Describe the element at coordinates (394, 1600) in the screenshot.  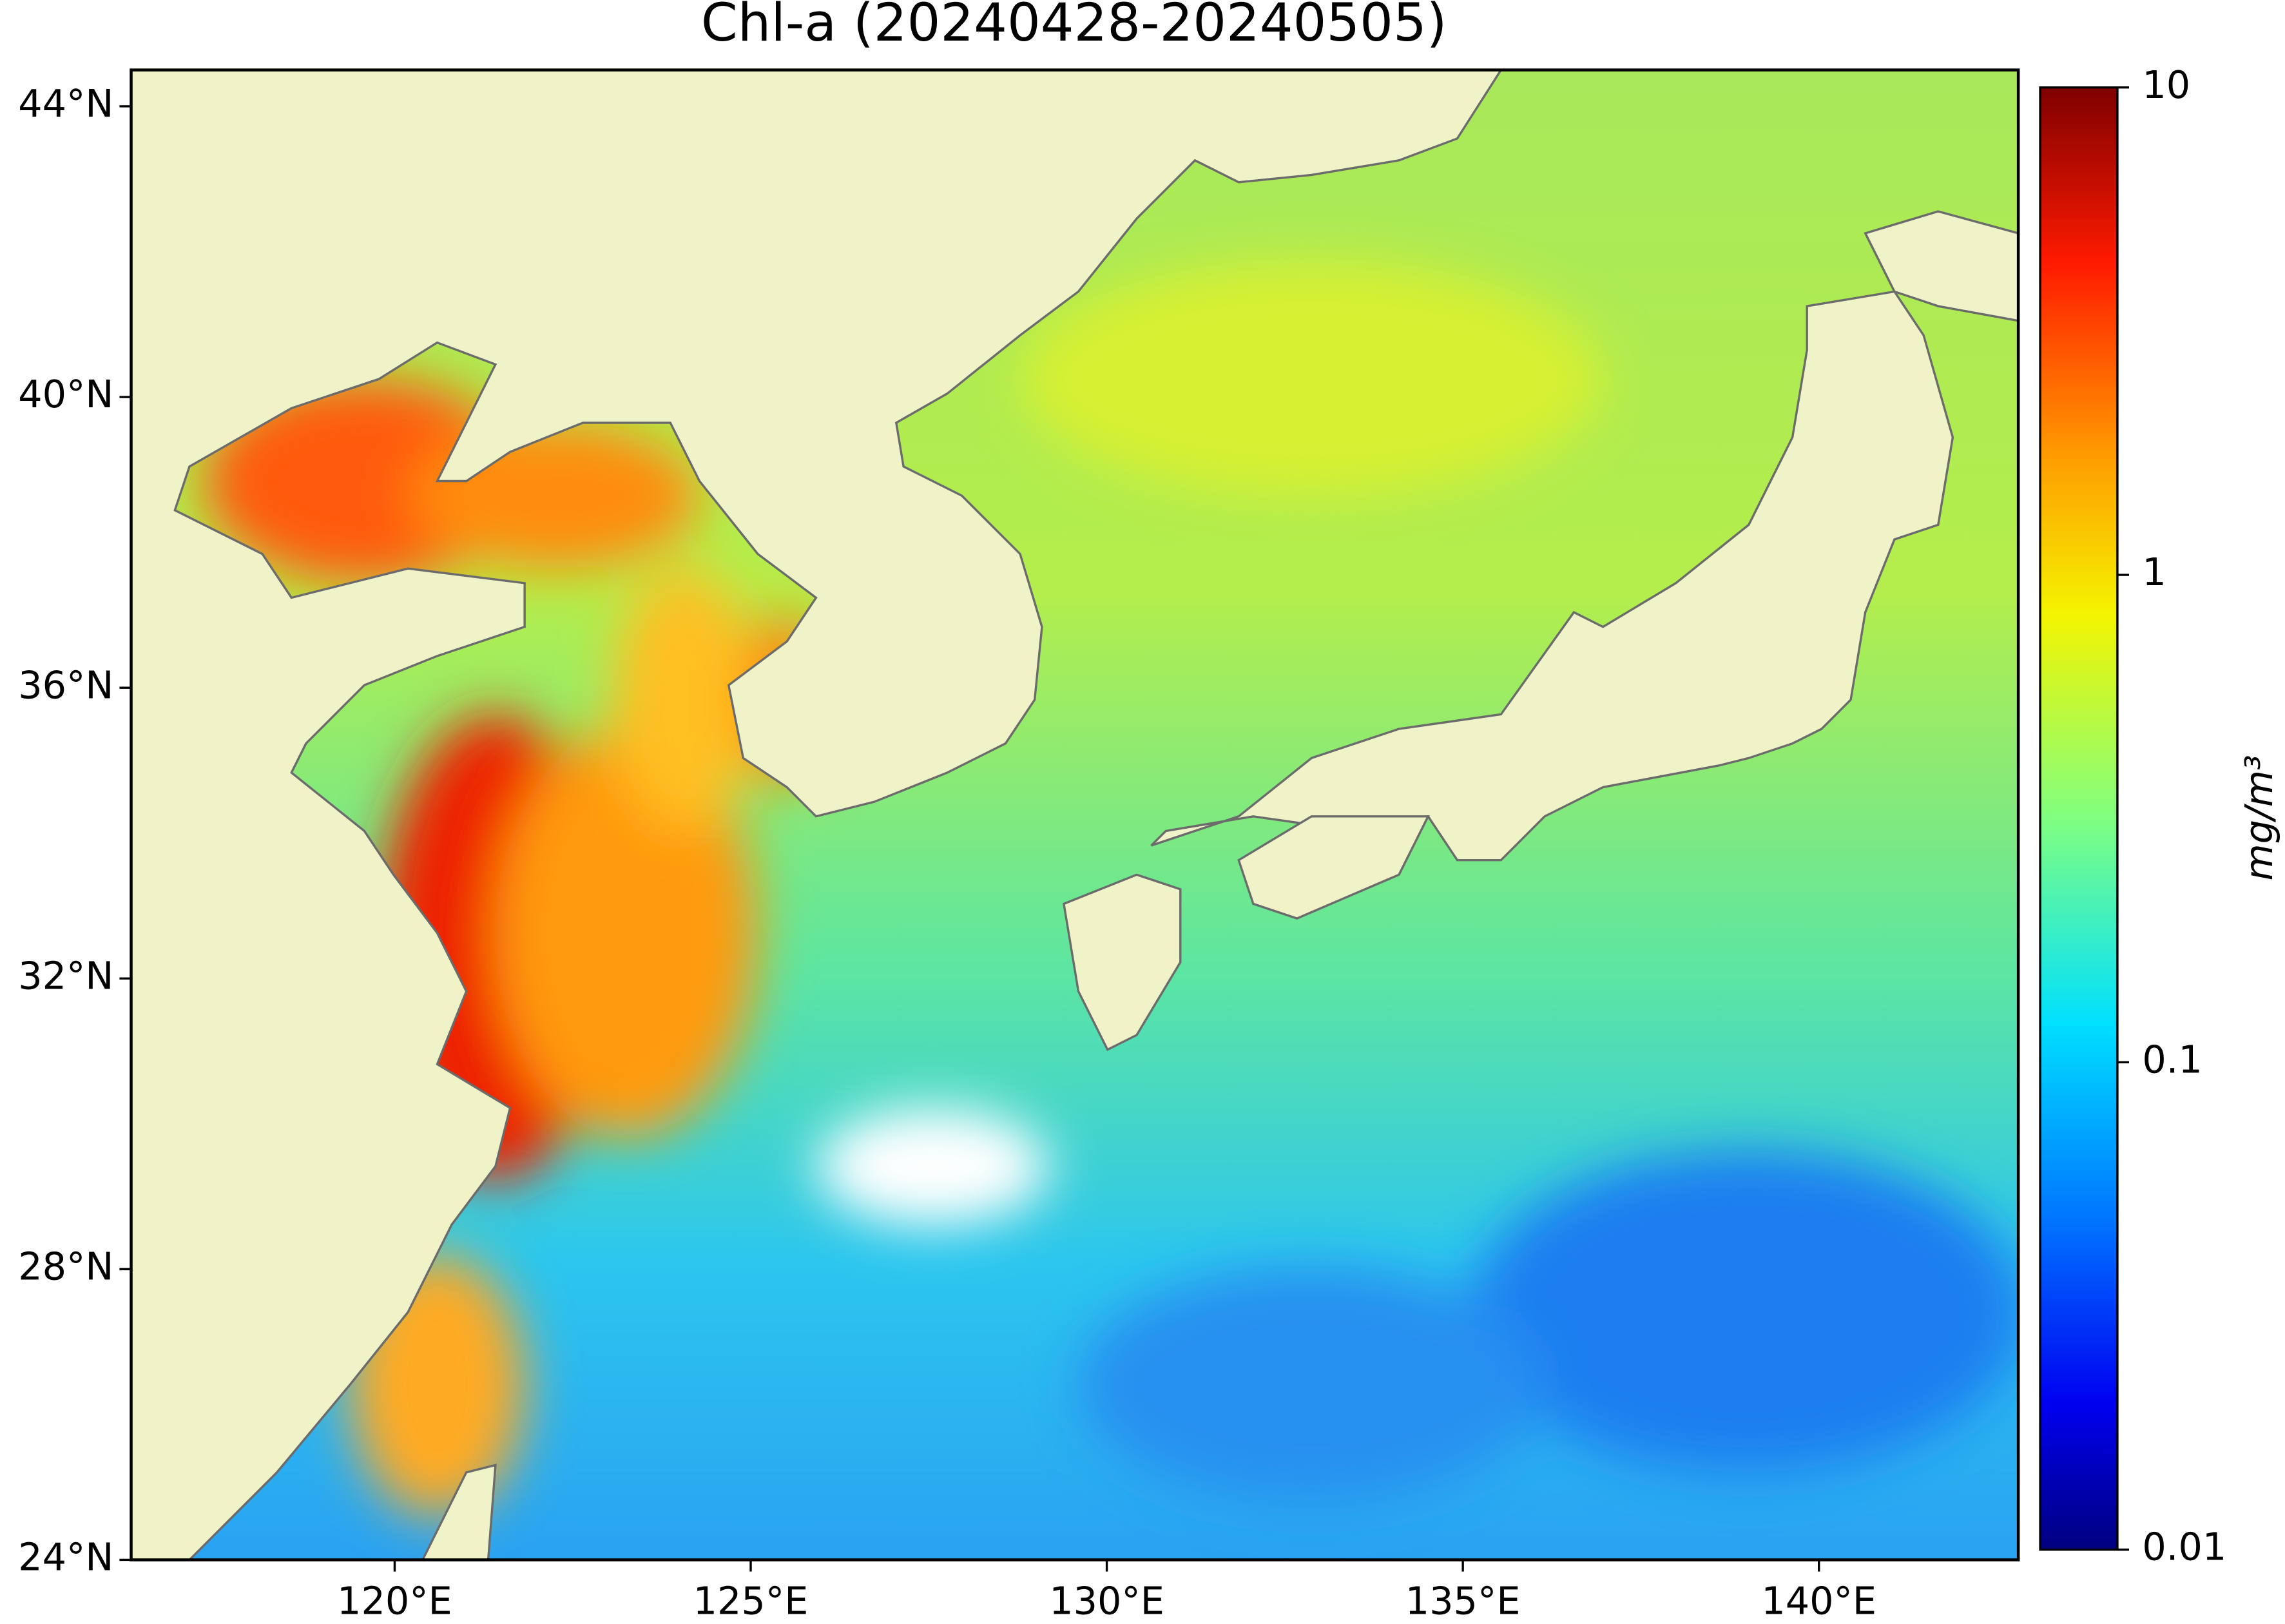
I see `x-tick-label: 120°E` at that location.